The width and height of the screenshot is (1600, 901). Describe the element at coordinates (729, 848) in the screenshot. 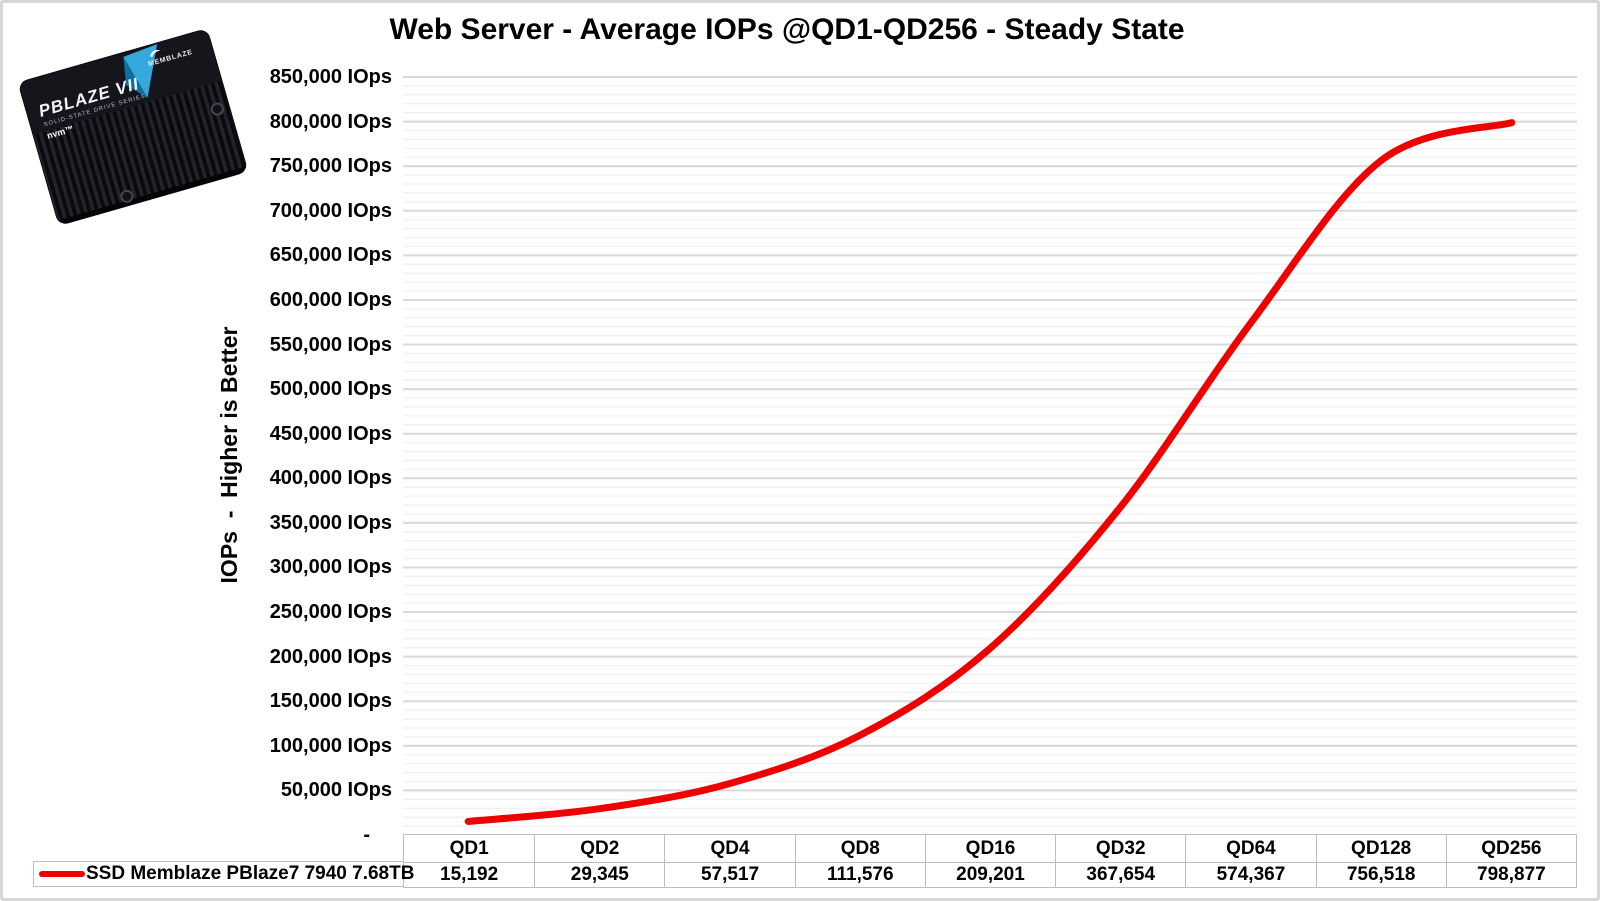

I see `table-header-cell: QD4` at that location.